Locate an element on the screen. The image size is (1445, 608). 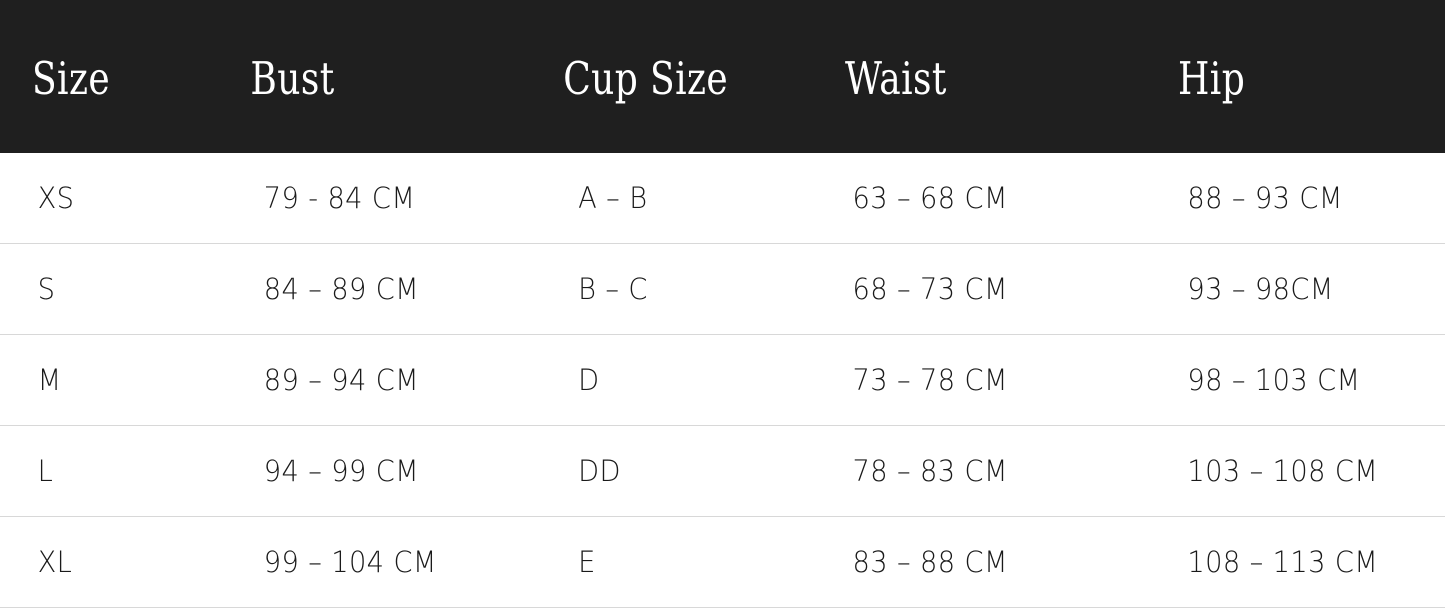
table-row: XL 99 – 104 CM E 83 – 88 CM 108 – 113 CM is located at coordinates (722, 562).